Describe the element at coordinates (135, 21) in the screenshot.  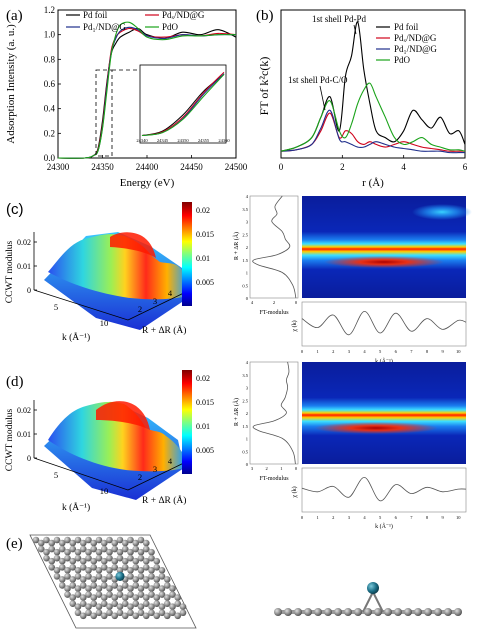
I see `panel-a-legend: Pd foil Pdₓ/ND@G Pd₁/ND@G PdO` at that location.